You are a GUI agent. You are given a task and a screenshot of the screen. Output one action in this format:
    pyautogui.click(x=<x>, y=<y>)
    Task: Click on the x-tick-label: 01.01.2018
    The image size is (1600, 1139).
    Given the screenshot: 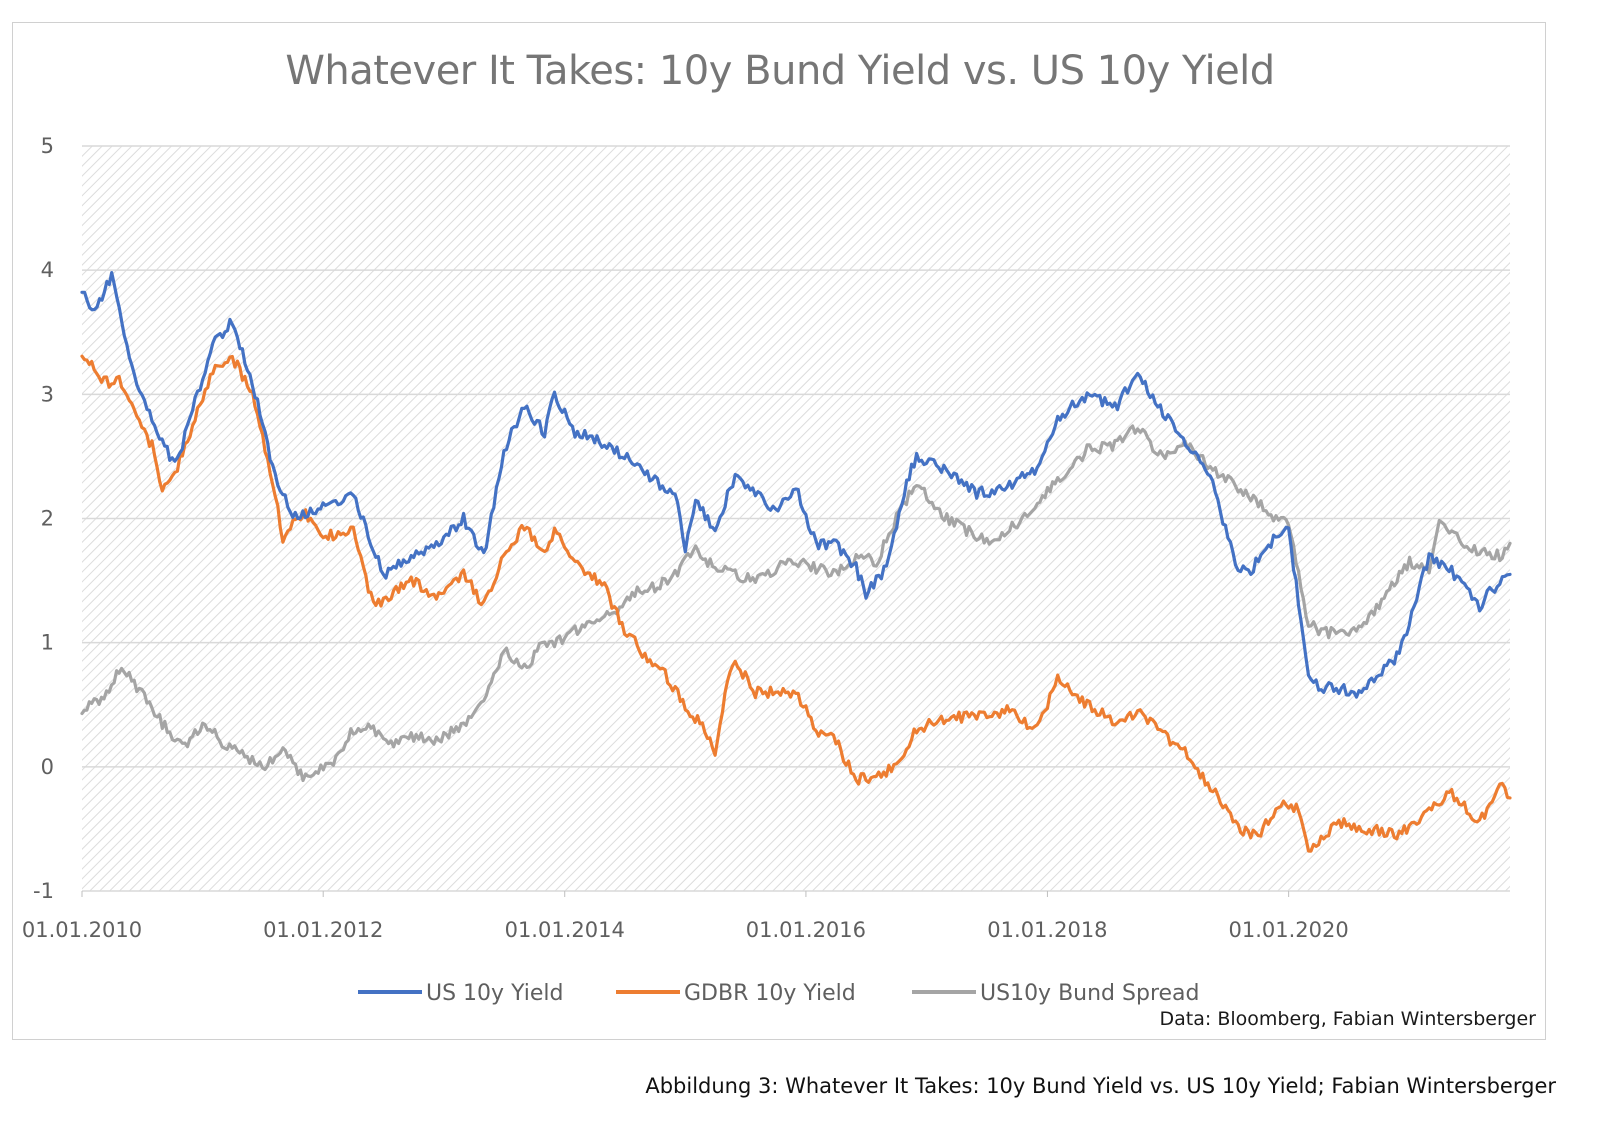 What is the action you would take?
    pyautogui.click(x=1047, y=930)
    